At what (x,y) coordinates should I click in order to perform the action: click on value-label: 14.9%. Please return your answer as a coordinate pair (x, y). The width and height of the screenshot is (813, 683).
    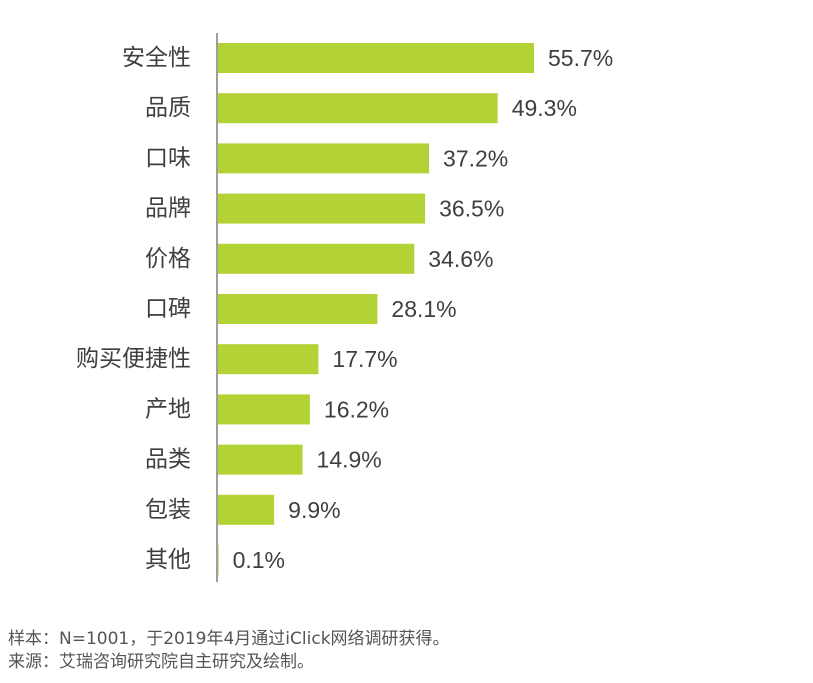
    Looking at the image, I should click on (349, 460).